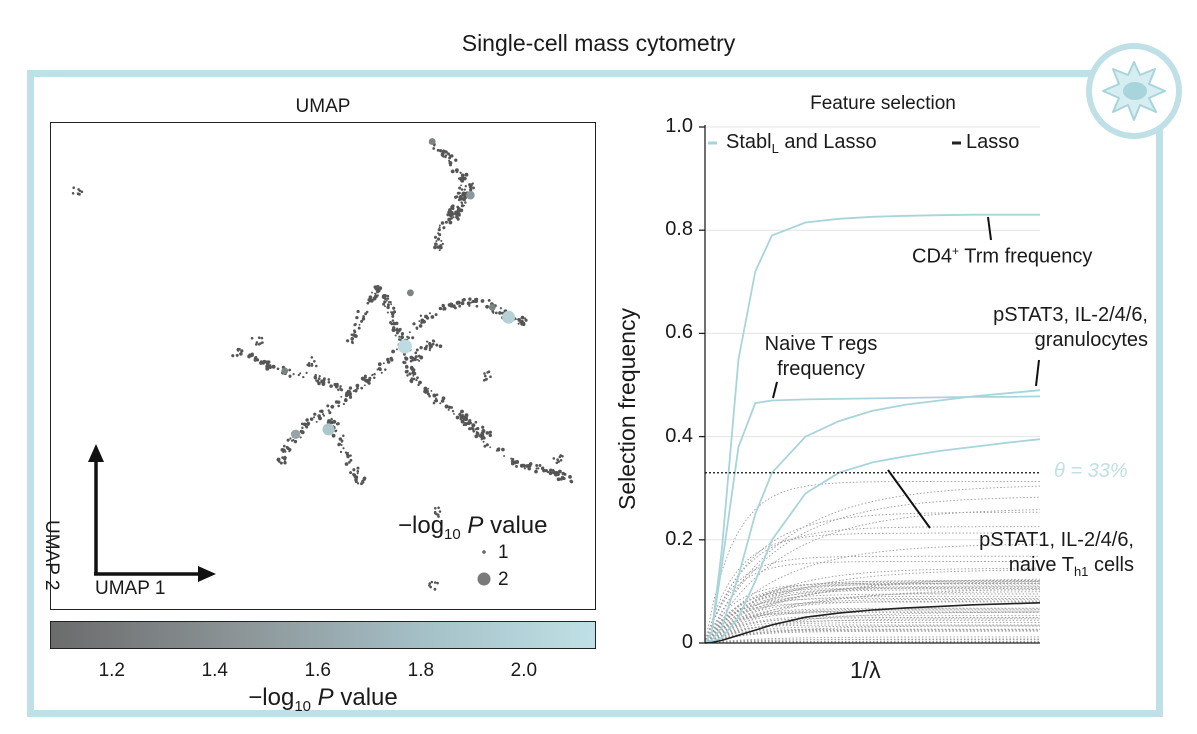  What do you see at coordinates (152, 513) in the screenshot?
I see `umap-axis-arrows` at bounding box center [152, 513].